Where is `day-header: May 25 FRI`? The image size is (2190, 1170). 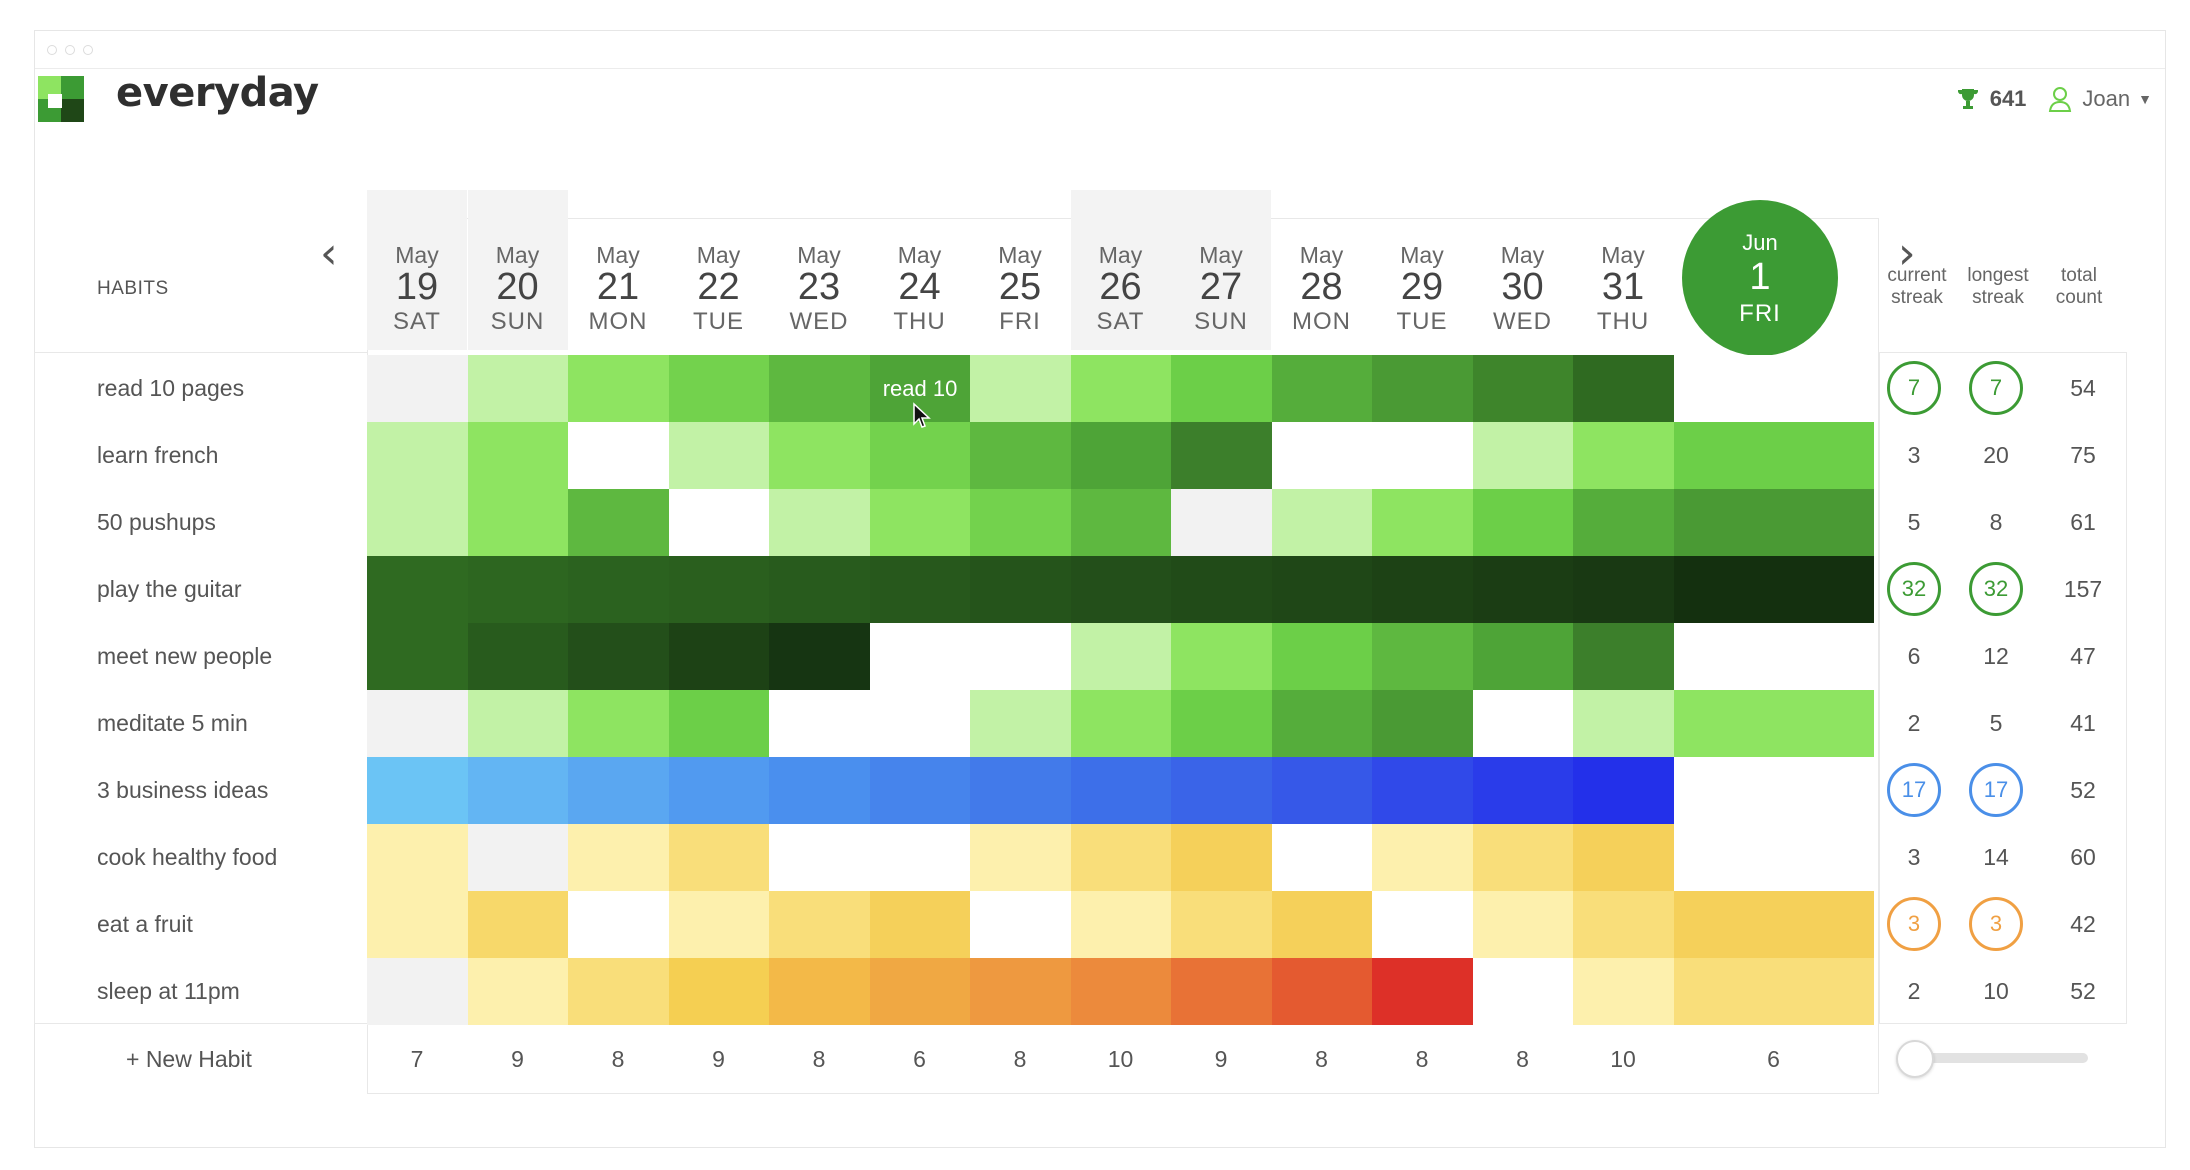
day-header: May 25 FRI is located at coordinates (1020, 270).